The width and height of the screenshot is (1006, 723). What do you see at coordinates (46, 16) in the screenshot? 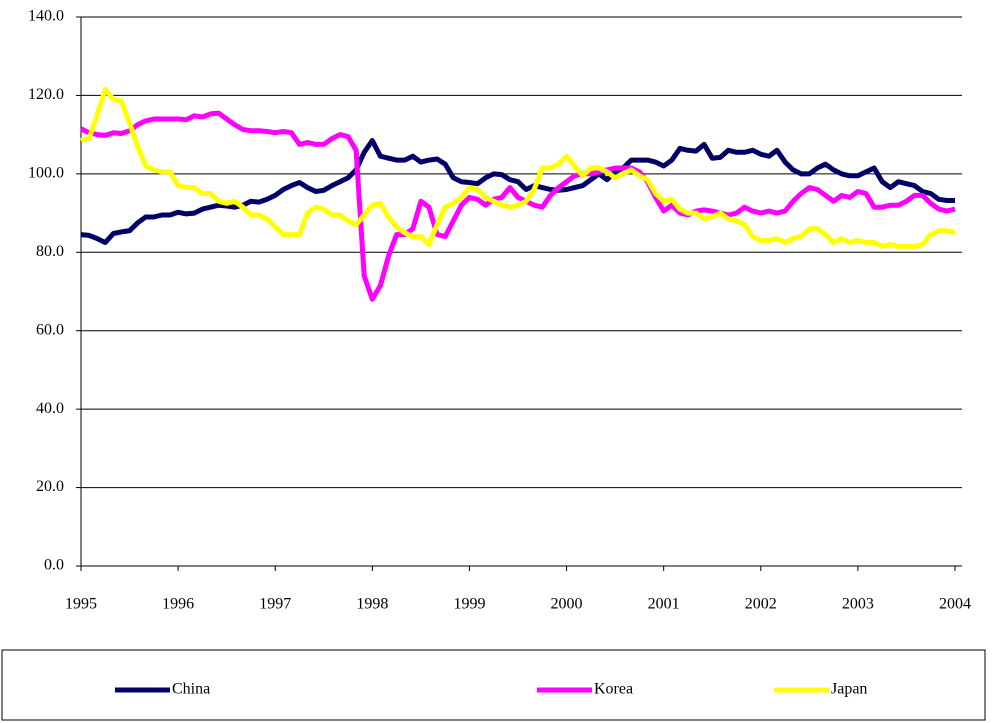
I see `y-tick-label: 140.0` at bounding box center [46, 16].